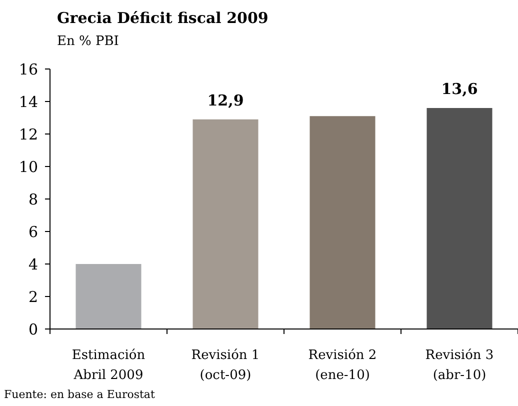 Image resolution: width=518 pixels, height=406 pixels. Describe the element at coordinates (88, 41) in the screenshot. I see `chart-subtitle: En % PBI` at that location.